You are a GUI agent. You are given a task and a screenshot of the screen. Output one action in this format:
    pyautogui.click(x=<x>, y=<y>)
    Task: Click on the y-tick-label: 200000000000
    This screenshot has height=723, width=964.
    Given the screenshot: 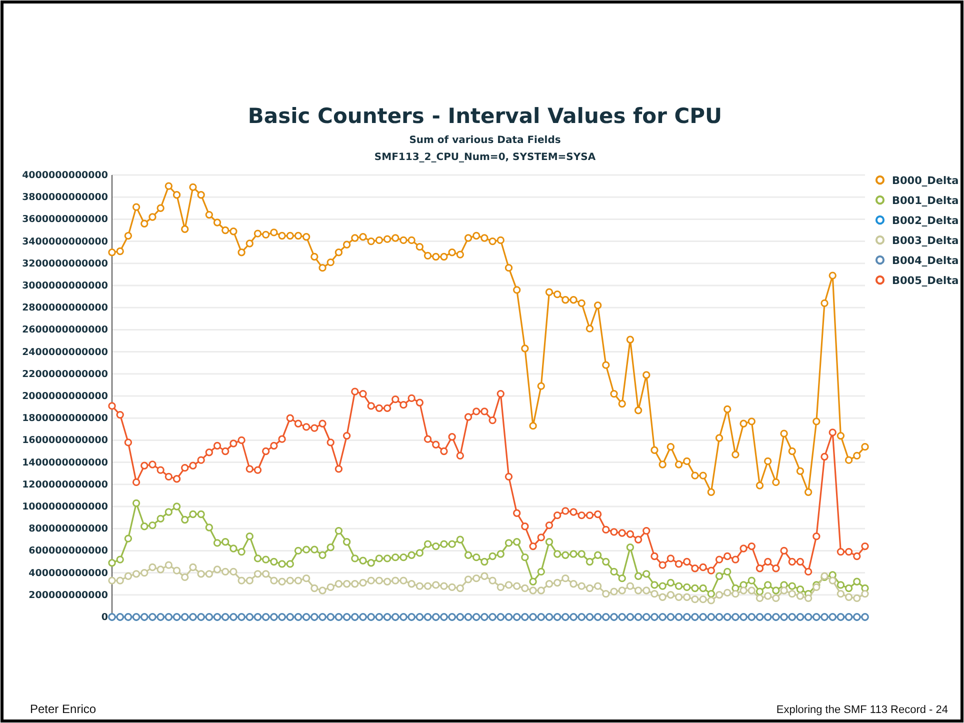 What is the action you would take?
    pyautogui.click(x=68, y=595)
    